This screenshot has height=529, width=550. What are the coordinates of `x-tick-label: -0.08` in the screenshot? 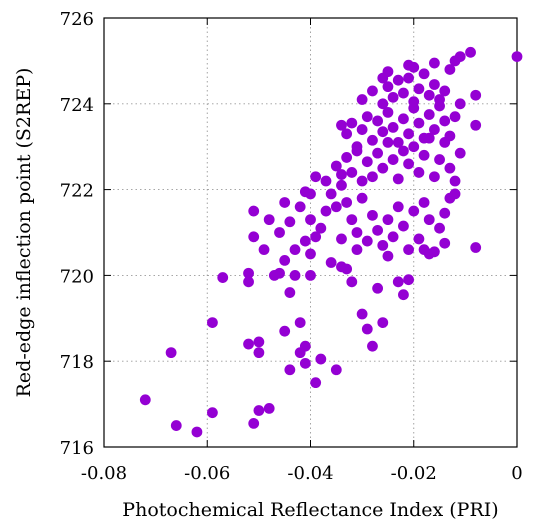 It's located at (104, 473).